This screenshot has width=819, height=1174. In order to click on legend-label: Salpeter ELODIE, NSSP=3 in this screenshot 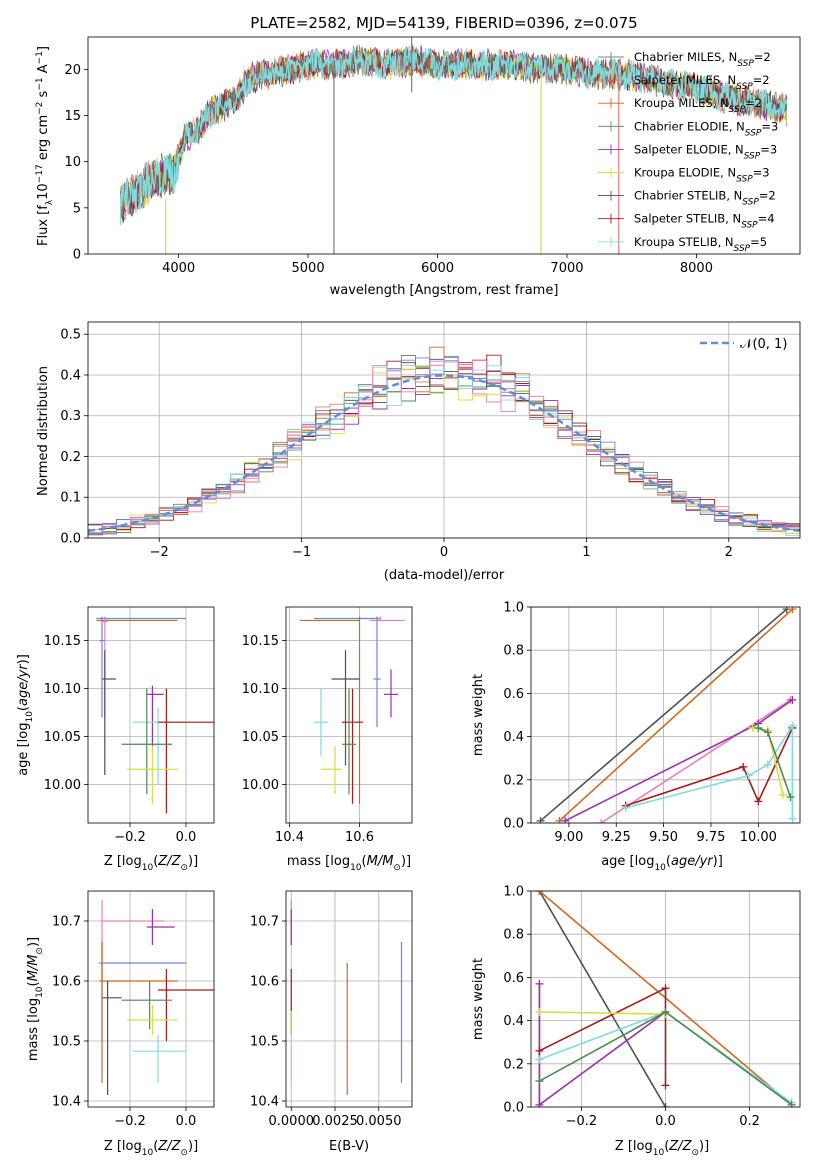, I will do `click(705, 151)`.